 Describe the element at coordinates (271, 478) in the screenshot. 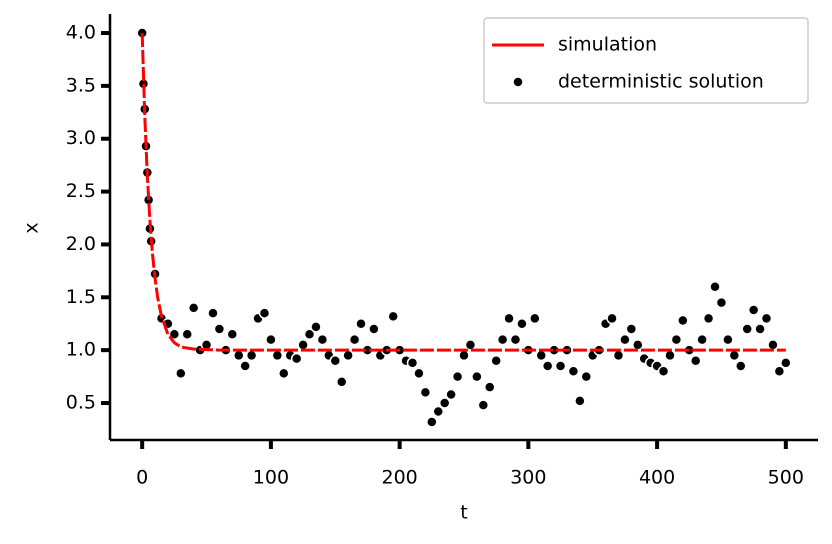

I see `x-tick-label: 100` at that location.